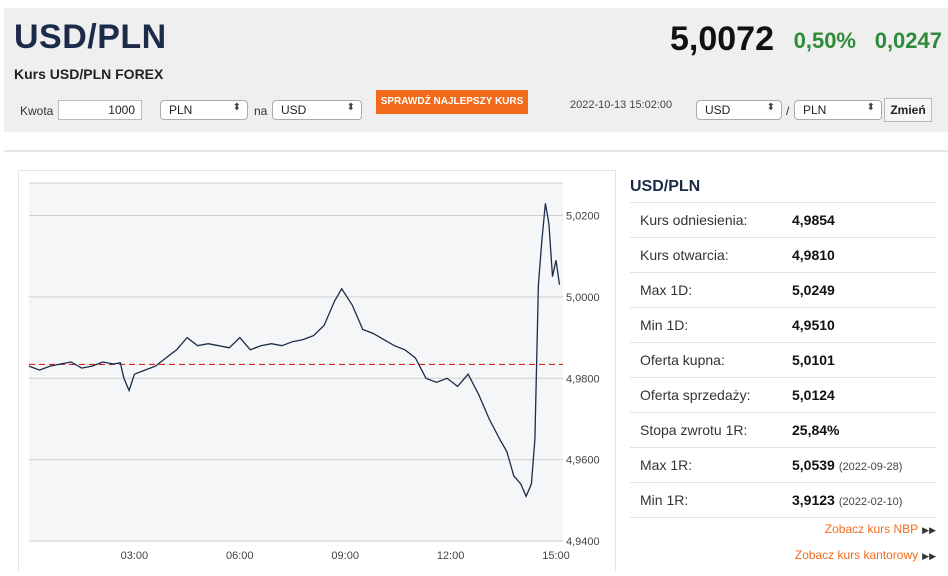 This screenshot has height=576, width=948. Describe the element at coordinates (583, 217) in the screenshot. I see `y-tick-label: 5,0200` at that location.